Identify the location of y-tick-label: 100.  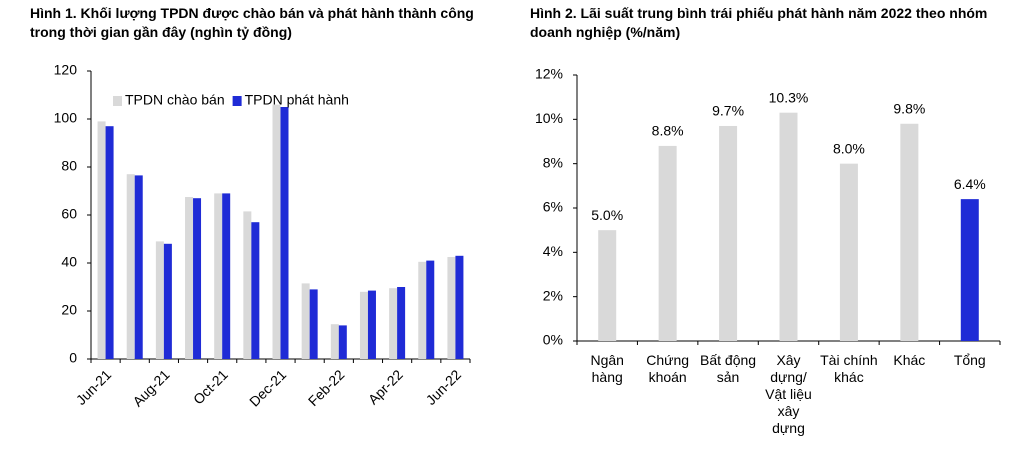
(66, 118).